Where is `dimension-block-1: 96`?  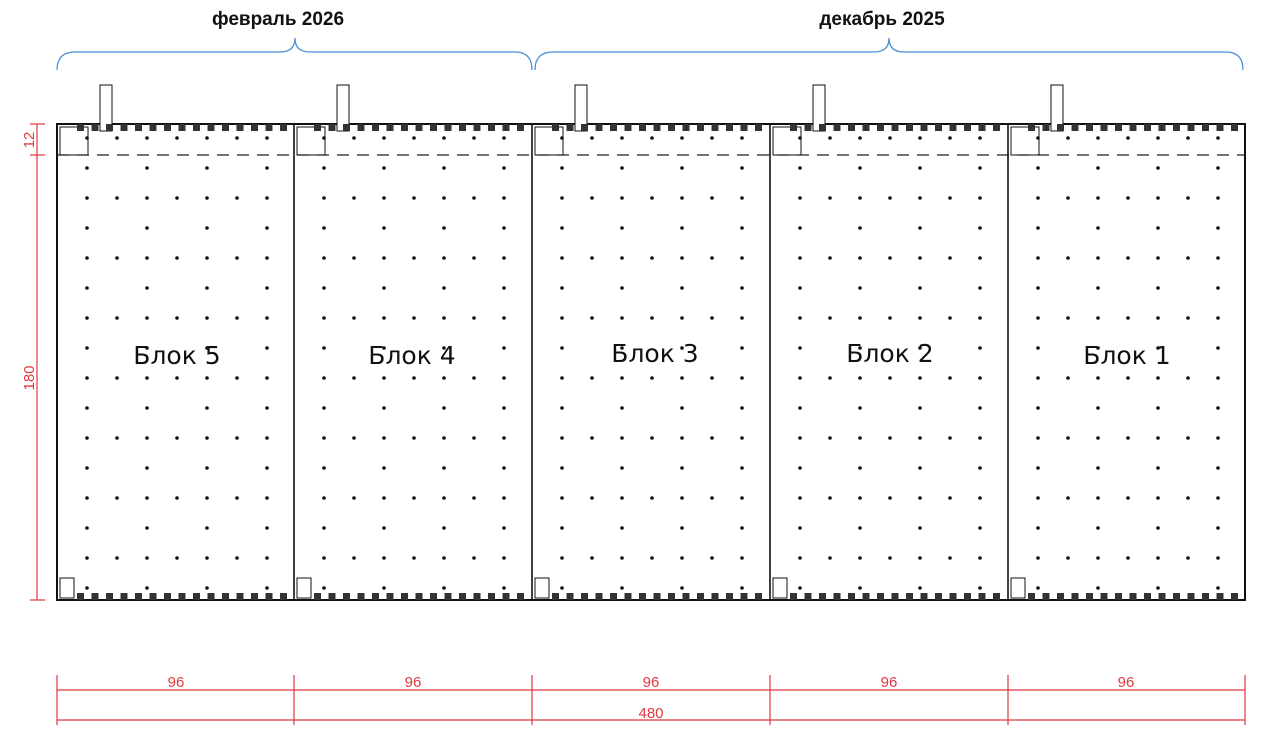
dimension-block-1: 96 is located at coordinates (1126, 682).